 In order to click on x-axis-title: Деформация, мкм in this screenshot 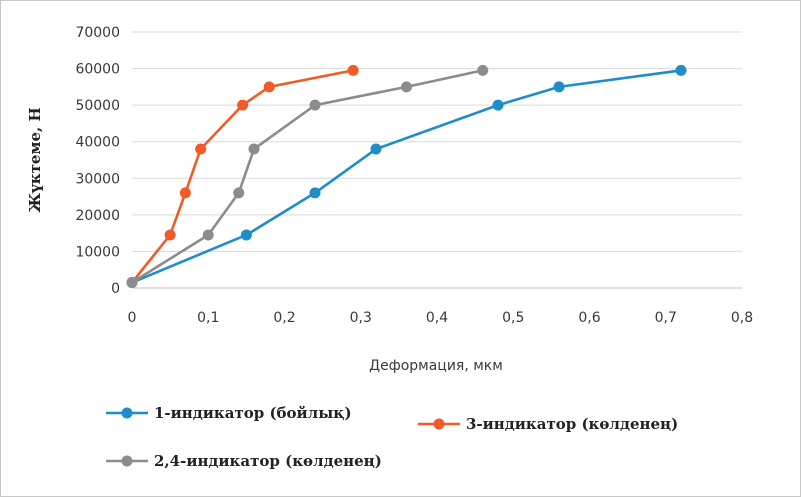, I will do `click(436, 366)`.